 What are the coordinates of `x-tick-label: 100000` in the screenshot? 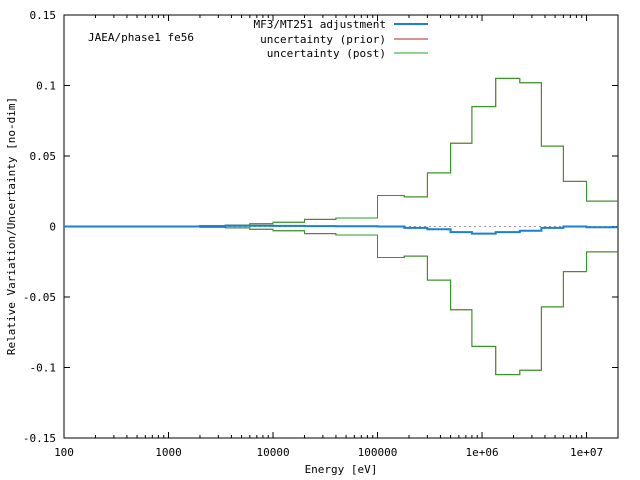 It's located at (378, 452).